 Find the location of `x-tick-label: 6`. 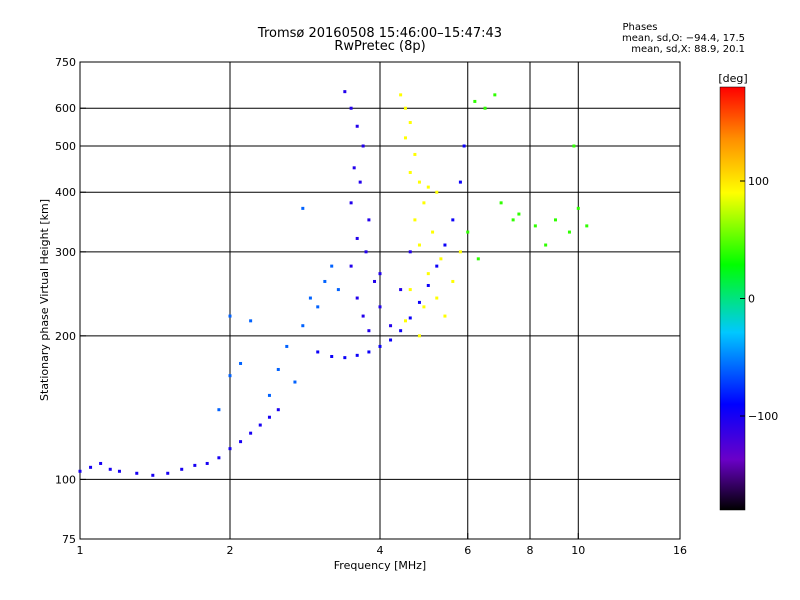

x-tick-label: 6 is located at coordinates (467, 550).